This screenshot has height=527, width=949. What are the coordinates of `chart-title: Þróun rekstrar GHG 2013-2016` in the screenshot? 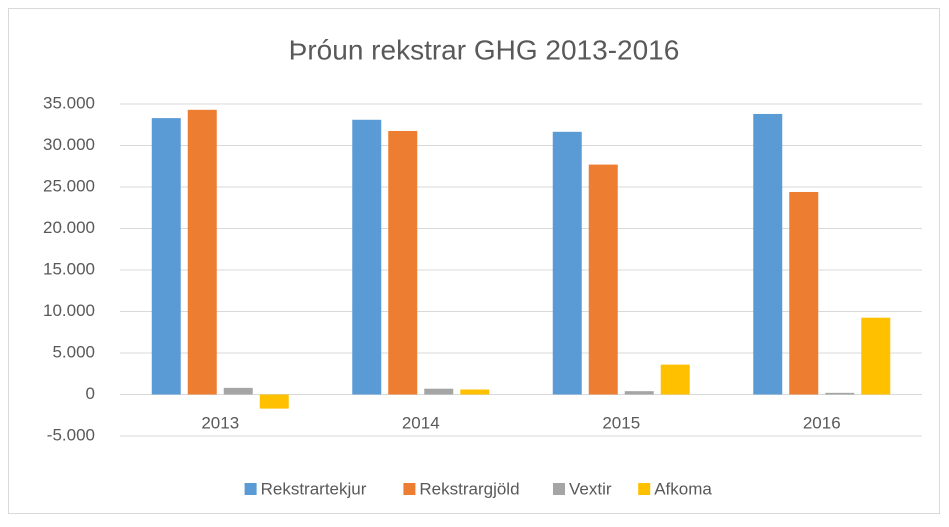 It's located at (484, 49).